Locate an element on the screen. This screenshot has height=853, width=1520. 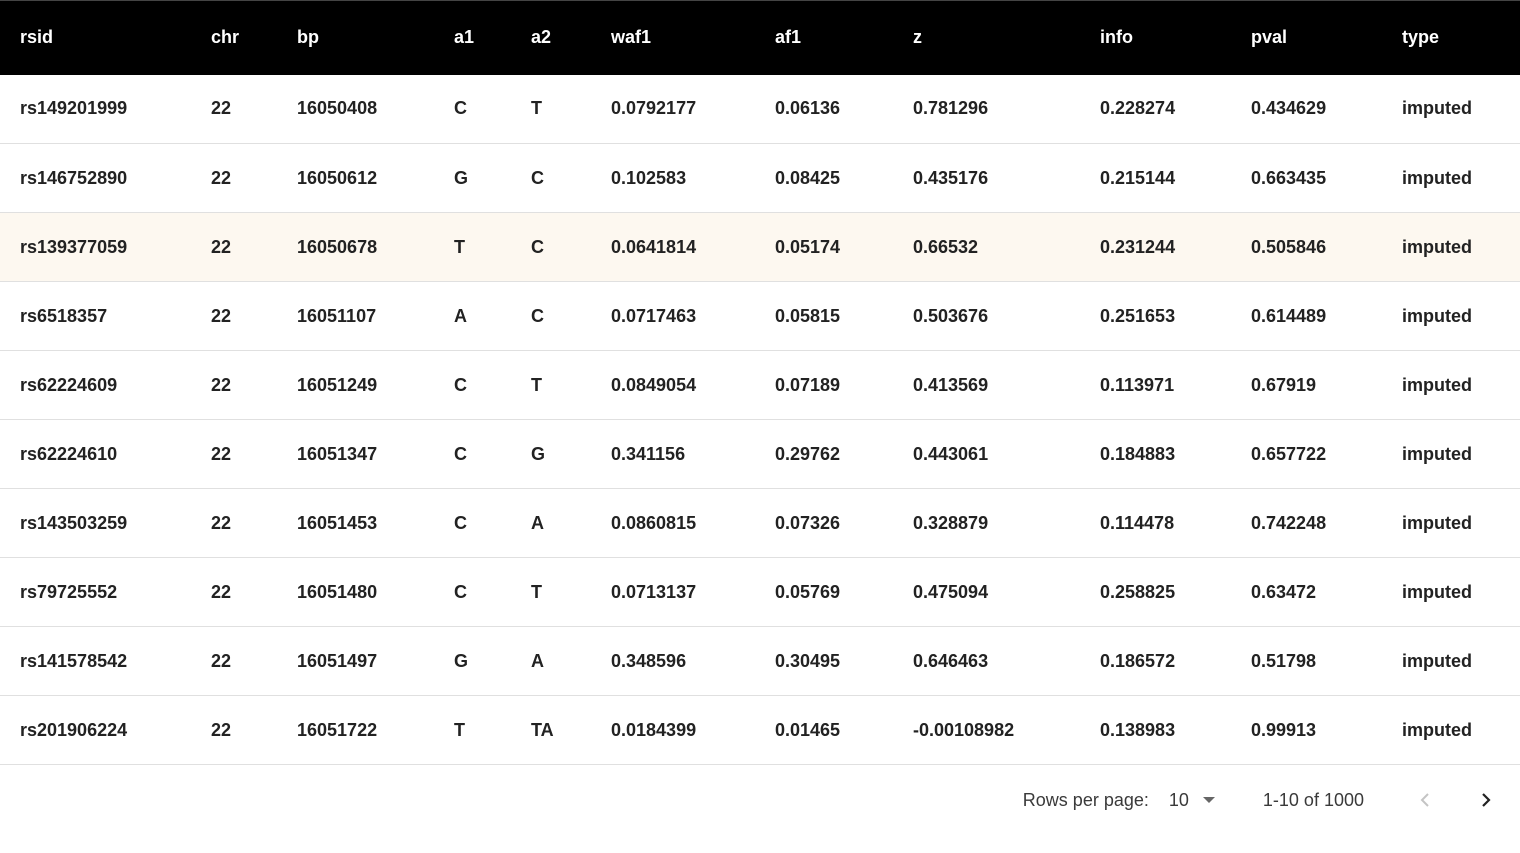
cell-info: 0.258825 is located at coordinates (1138, 591).